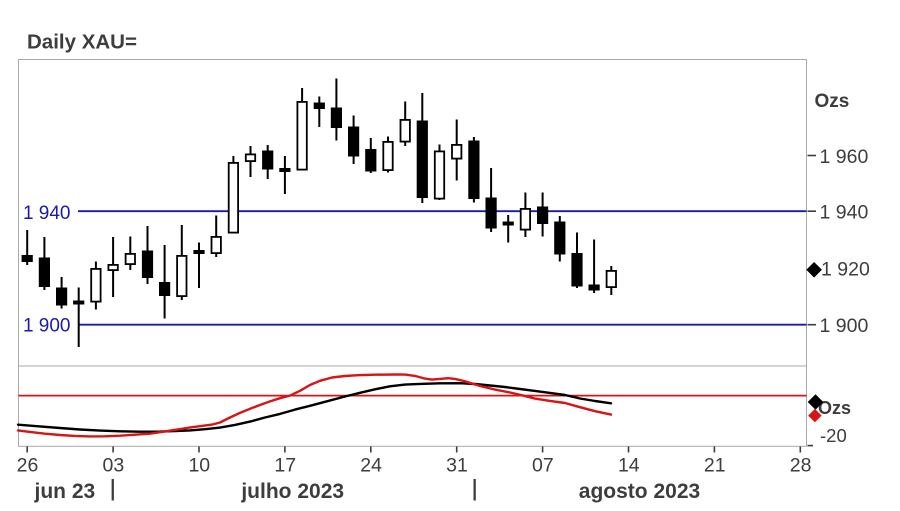 Image resolution: width=900 pixels, height=511 pixels. Describe the element at coordinates (844, 157) in the screenshot. I see `svg-text: 1 960` at that location.